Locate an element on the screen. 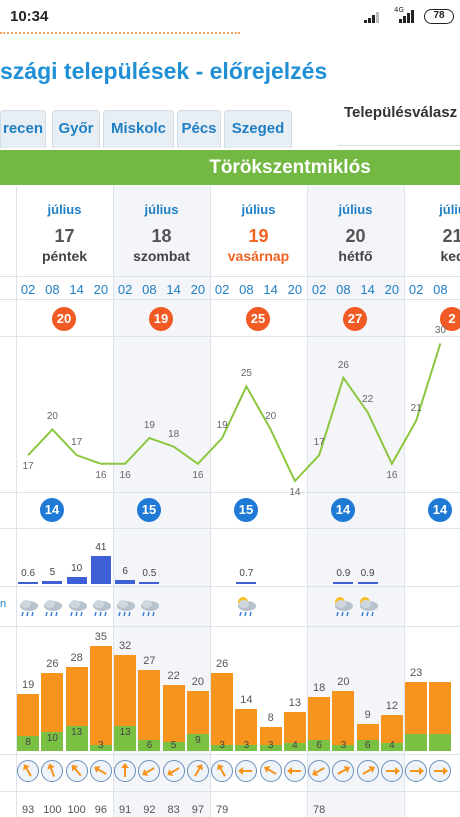 This screenshot has height=817, width=460. day-header: július 20 hétfő is located at coordinates (355, 231).